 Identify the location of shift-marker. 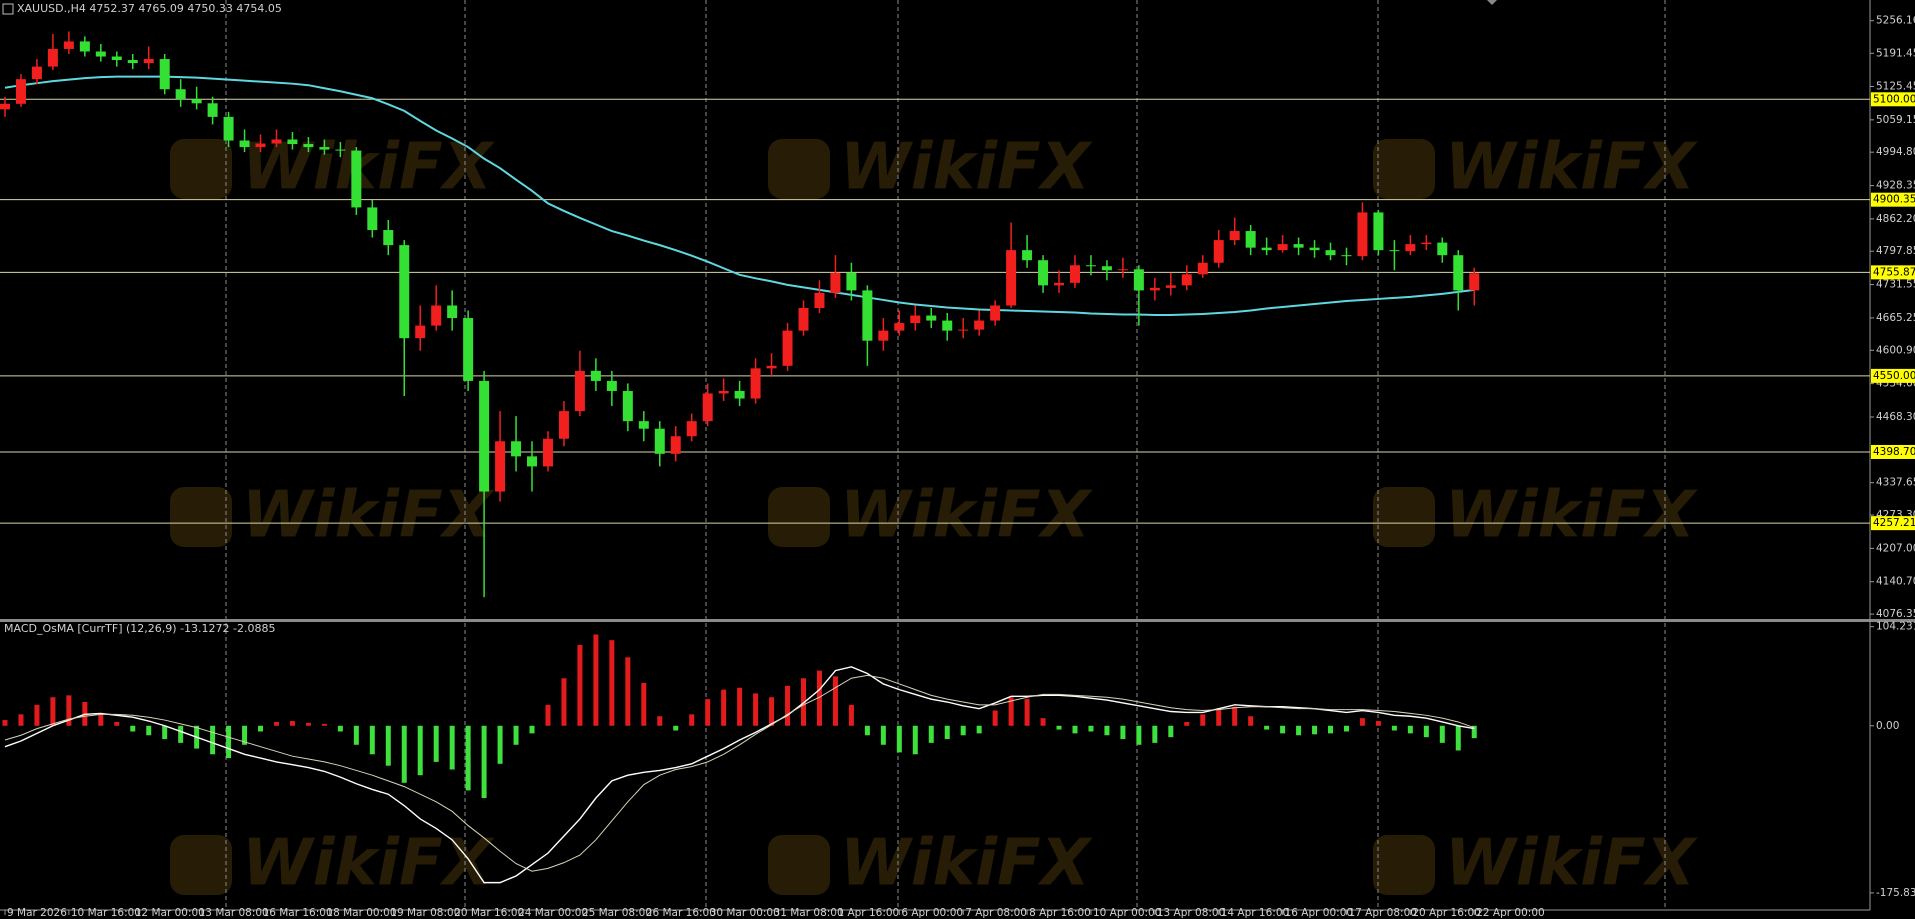
(1492, 2).